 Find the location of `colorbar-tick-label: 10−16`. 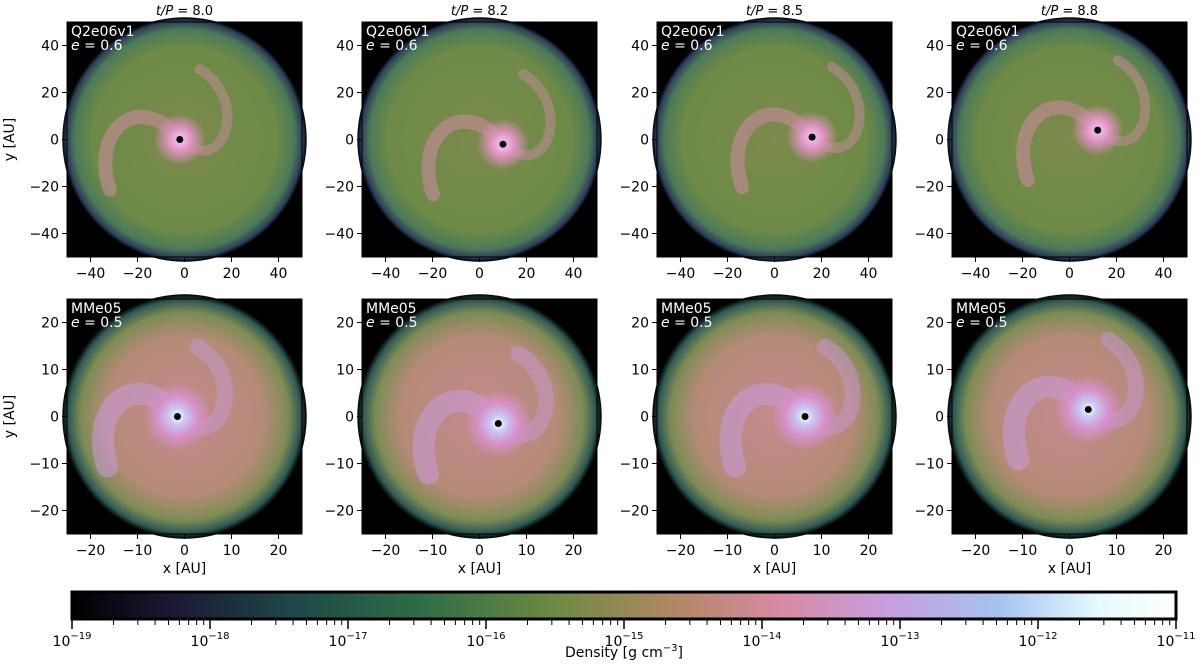

colorbar-tick-label: 10−16 is located at coordinates (486, 640).